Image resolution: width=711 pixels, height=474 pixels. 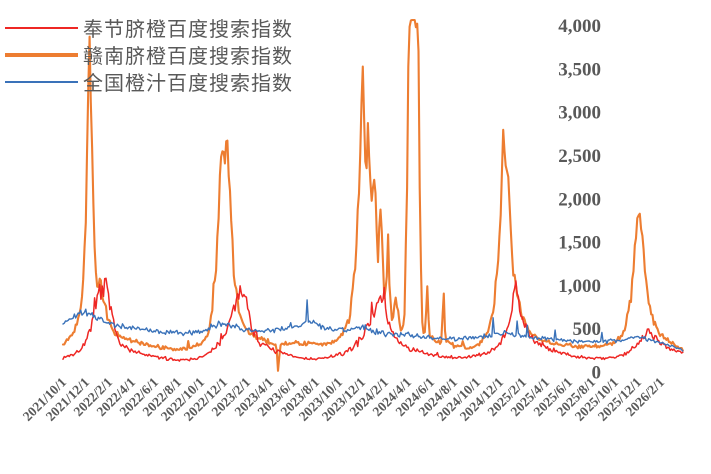 I want to click on legend-label-fengjie: 奉节脐橙百度搜索指数, so click(x=188, y=29).